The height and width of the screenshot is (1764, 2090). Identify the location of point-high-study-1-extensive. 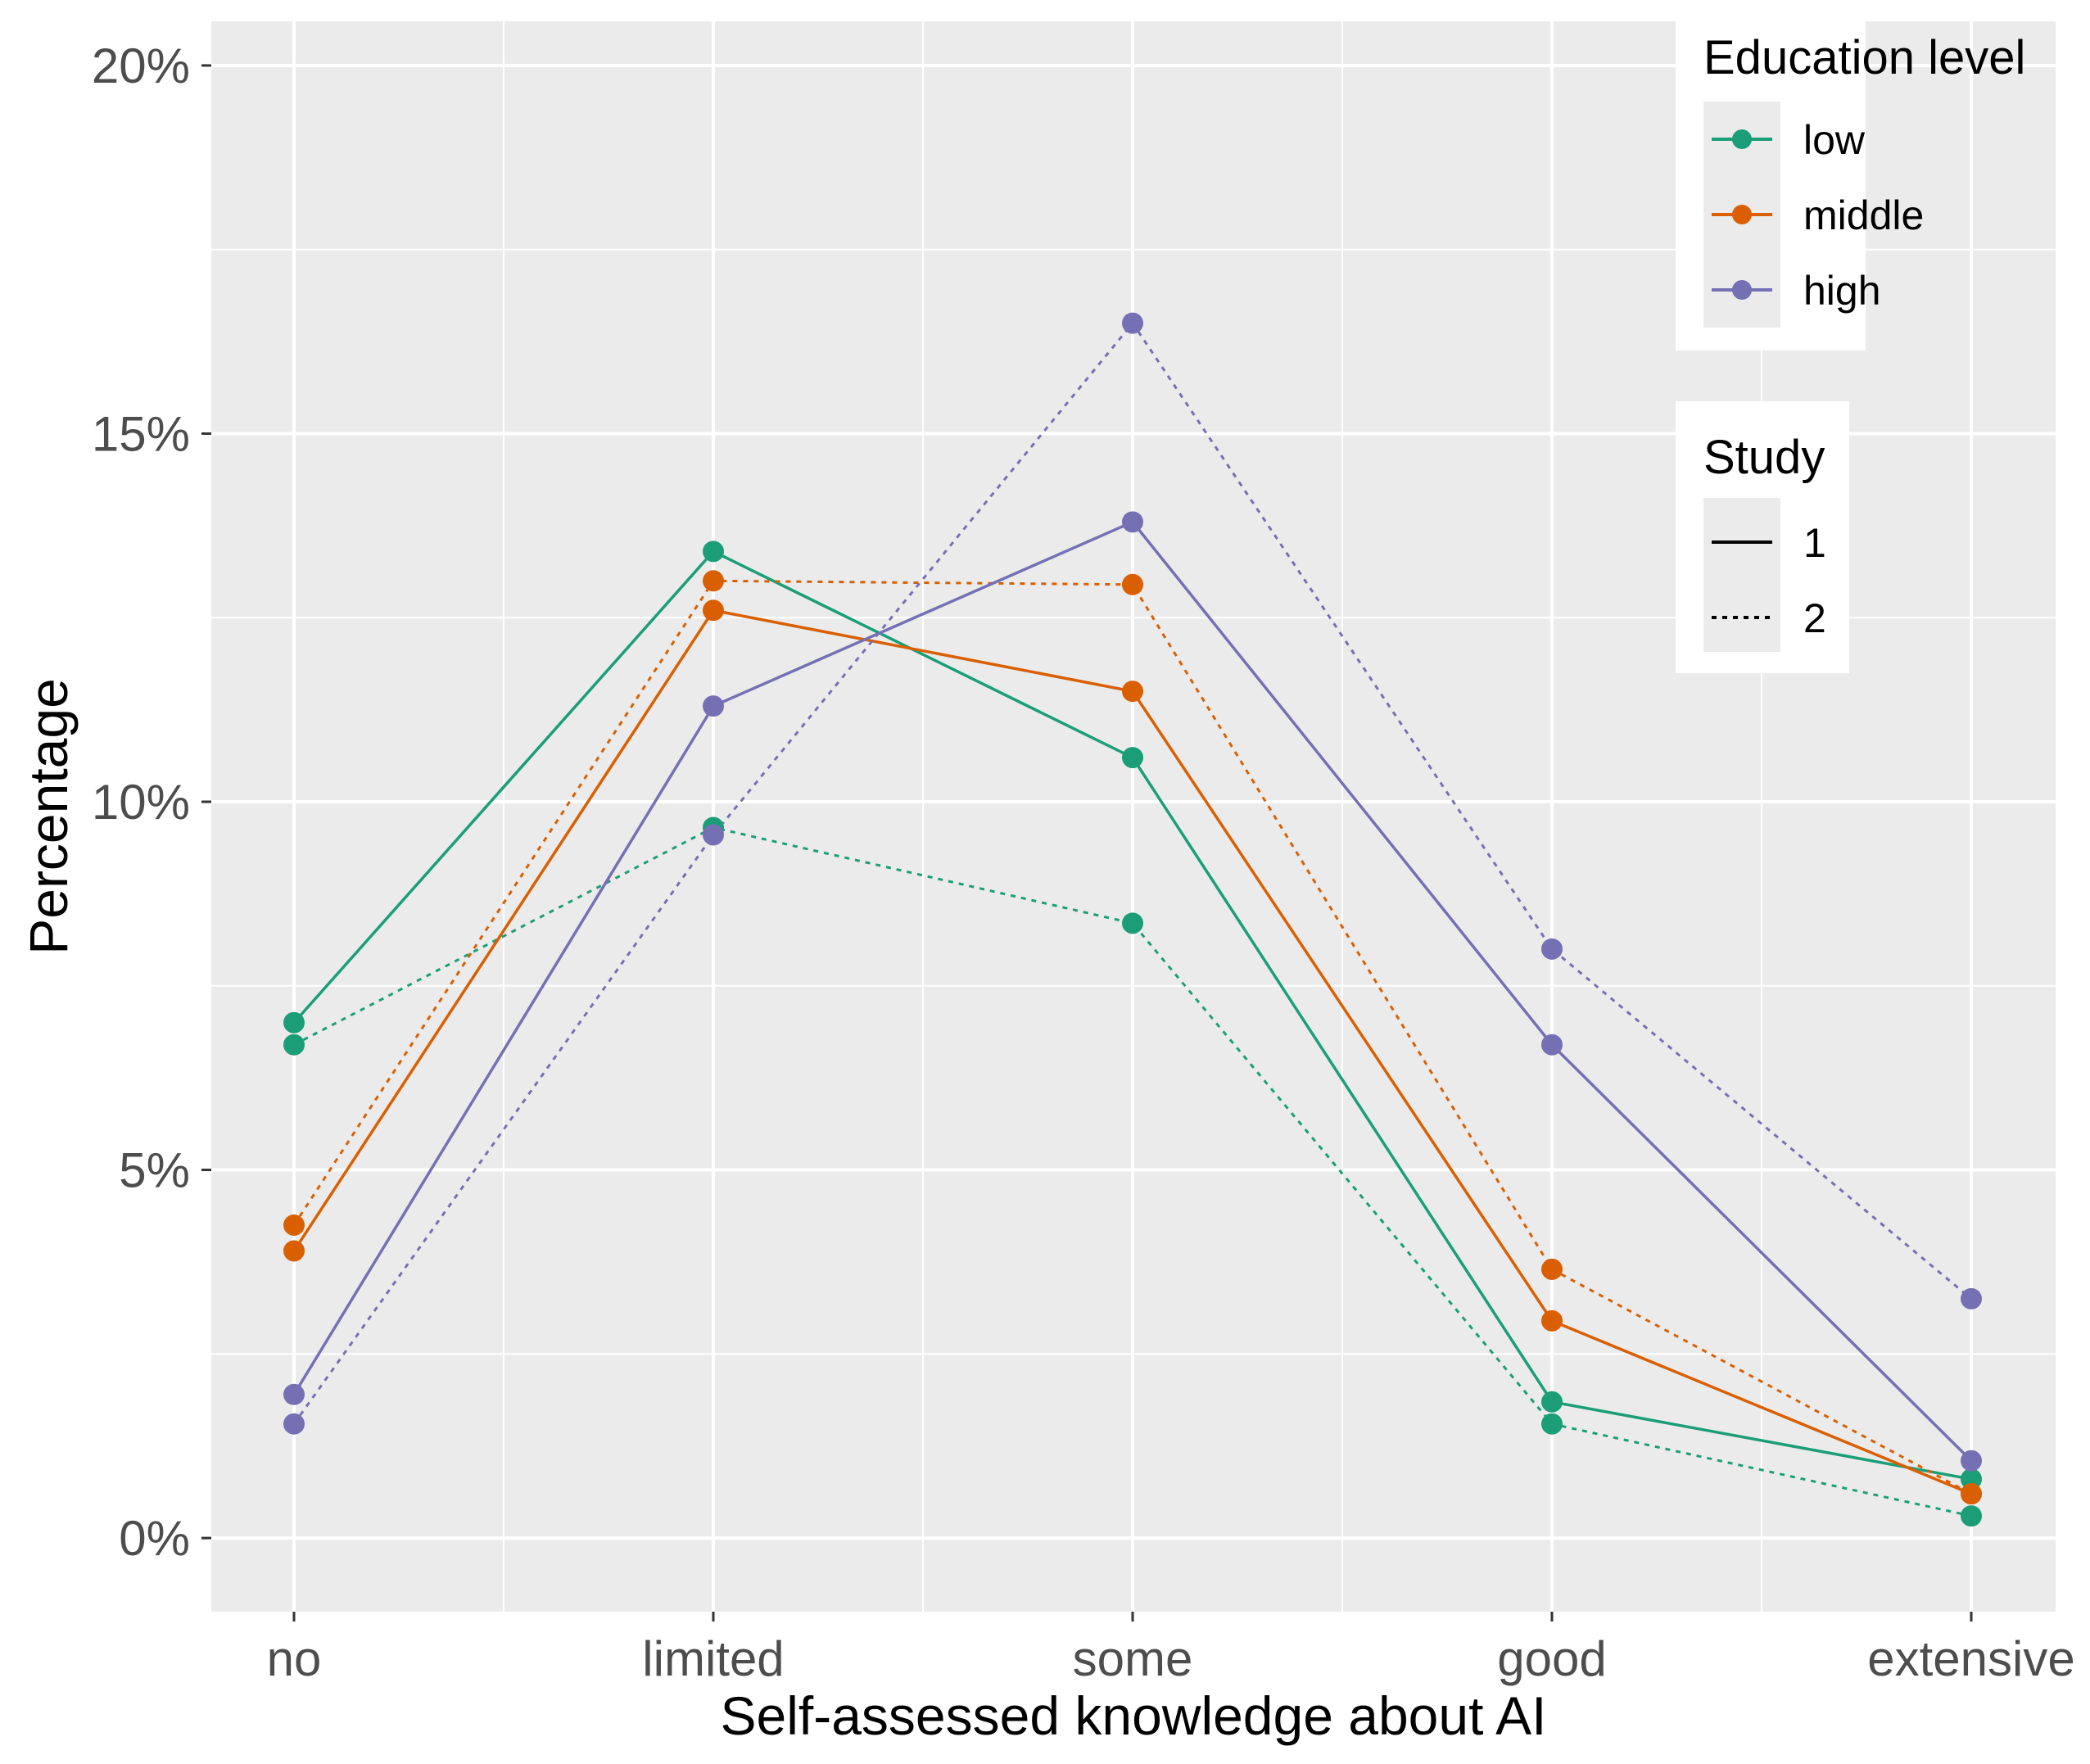
(1972, 1461).